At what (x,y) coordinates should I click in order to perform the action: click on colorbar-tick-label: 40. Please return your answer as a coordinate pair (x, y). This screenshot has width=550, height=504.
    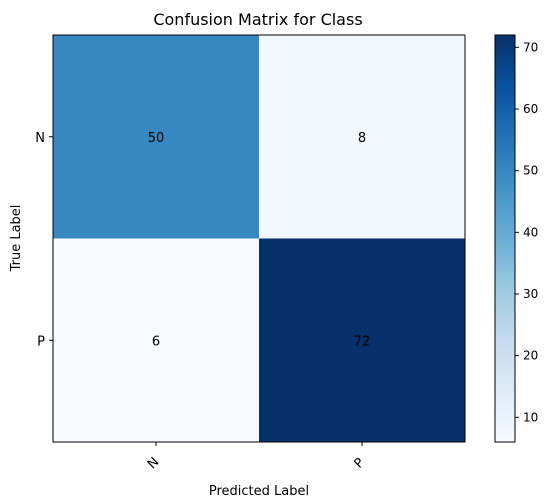
    Looking at the image, I should click on (530, 232).